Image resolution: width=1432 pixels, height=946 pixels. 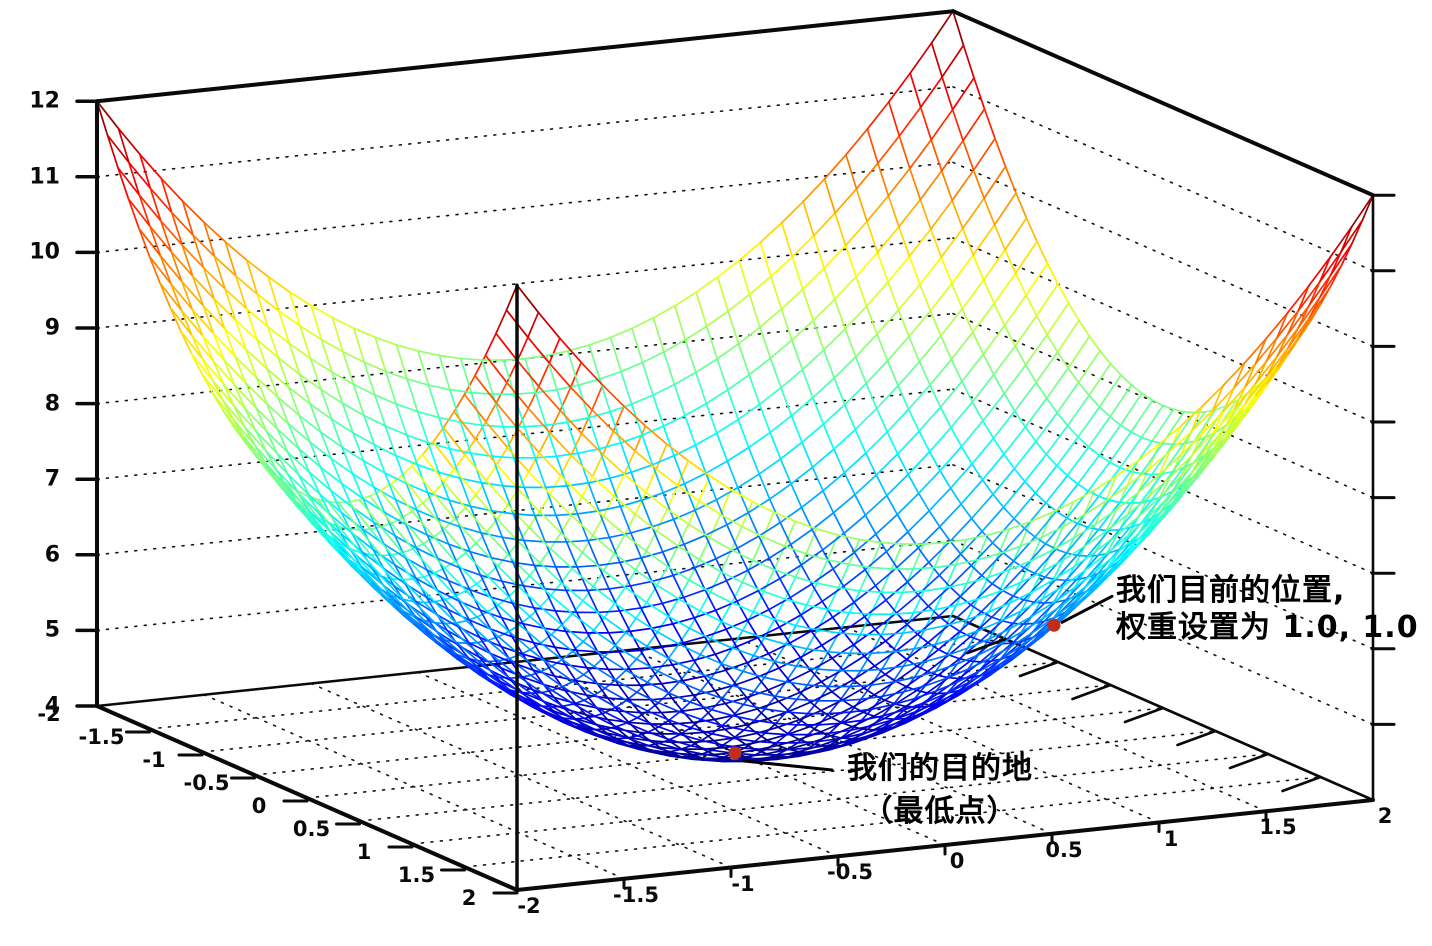 What do you see at coordinates (154, 760) in the screenshot?
I see `y-axis-tick-label: -1` at bounding box center [154, 760].